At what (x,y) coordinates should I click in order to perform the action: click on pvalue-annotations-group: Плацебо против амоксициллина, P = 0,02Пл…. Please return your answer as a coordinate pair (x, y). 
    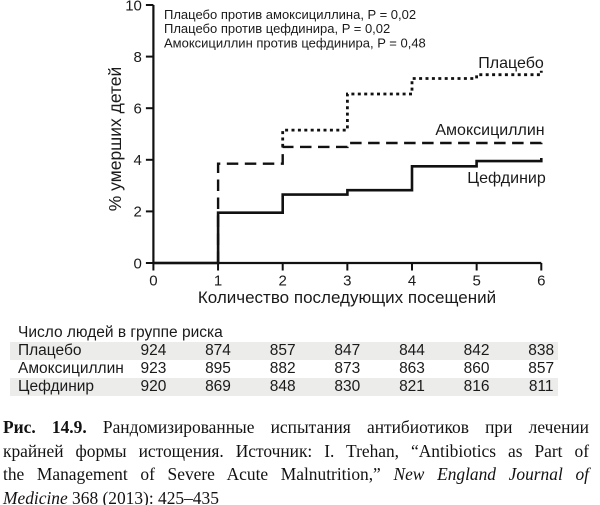
    Looking at the image, I should click on (295, 28).